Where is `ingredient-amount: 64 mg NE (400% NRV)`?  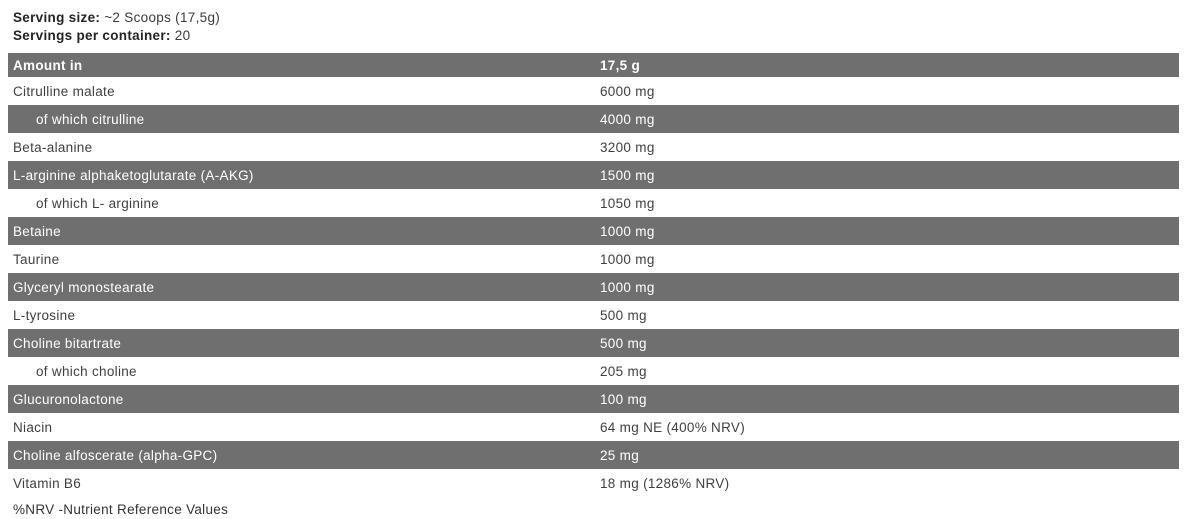
ingredient-amount: 64 mg NE (400% NRV) is located at coordinates (673, 427).